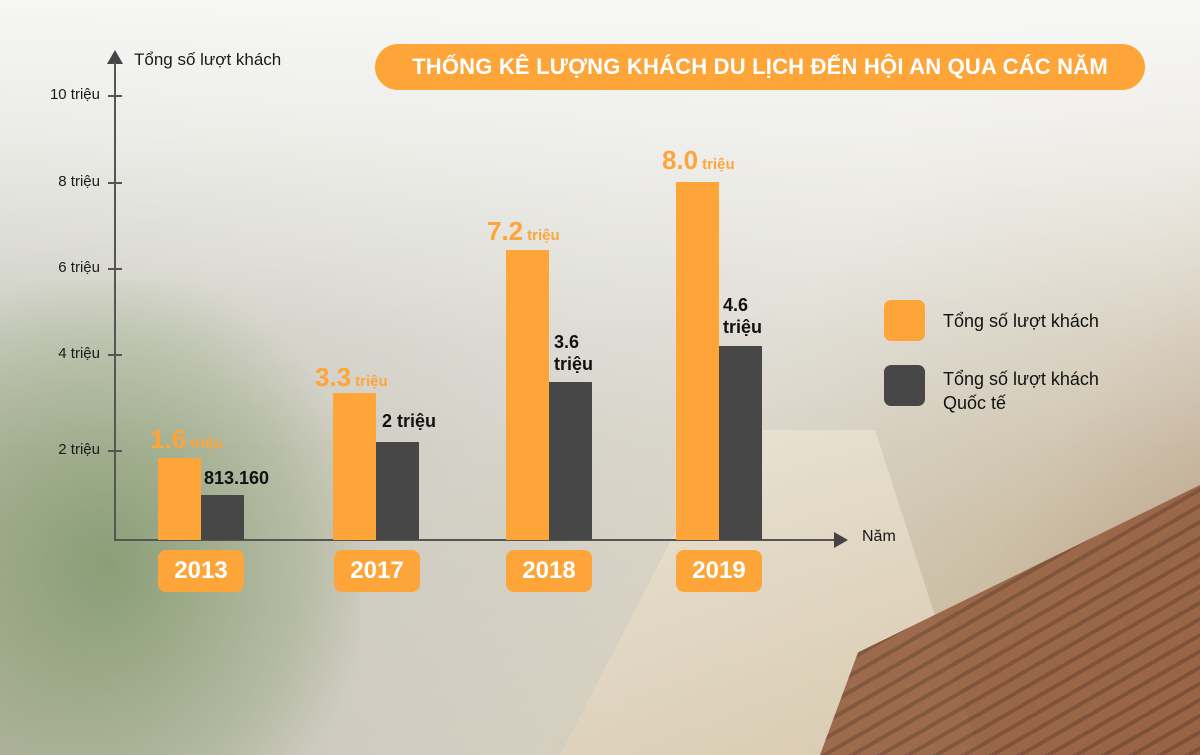 The height and width of the screenshot is (755, 1200). Describe the element at coordinates (237, 478) in the screenshot. I see `value-label-intl-2013: 813.160` at that location.